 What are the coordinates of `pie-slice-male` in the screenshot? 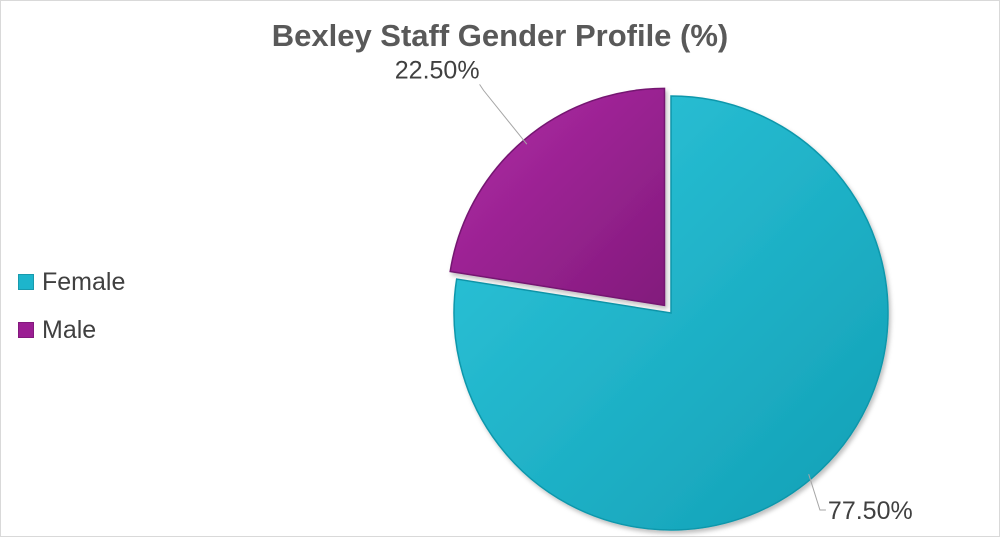 It's located at (557, 197).